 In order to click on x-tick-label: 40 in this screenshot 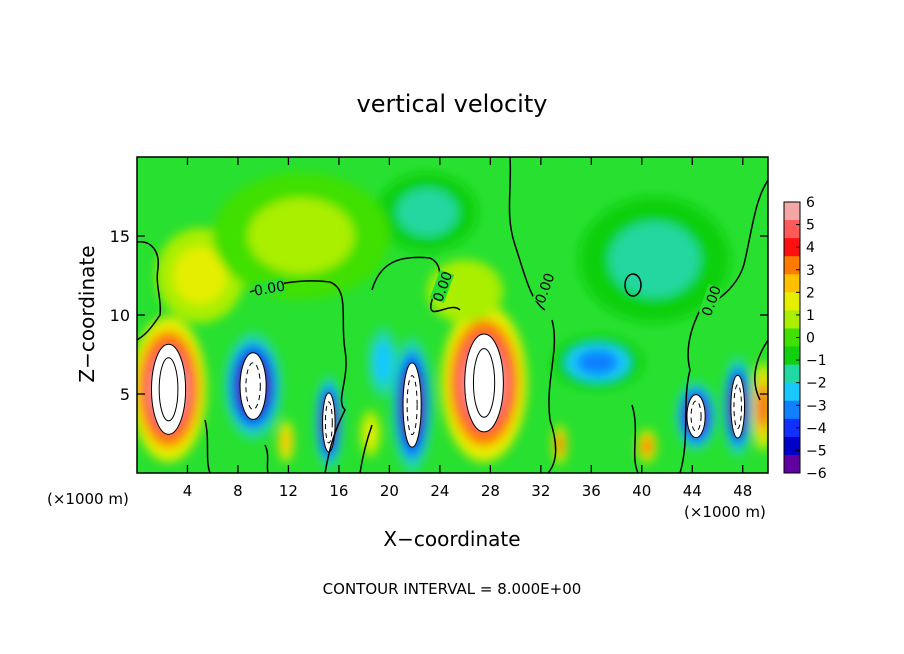, I will do `click(641, 491)`.